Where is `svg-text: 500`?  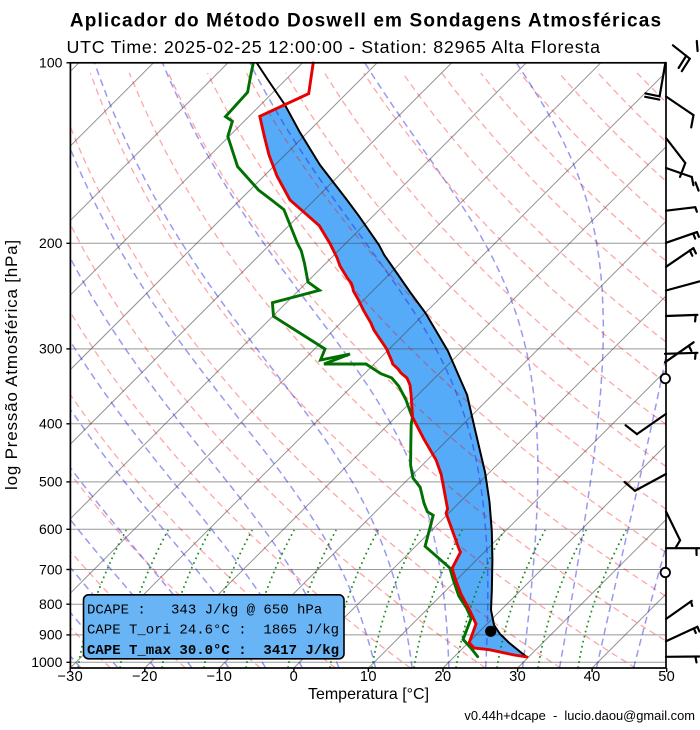 svg-text: 500 is located at coordinates (51, 482).